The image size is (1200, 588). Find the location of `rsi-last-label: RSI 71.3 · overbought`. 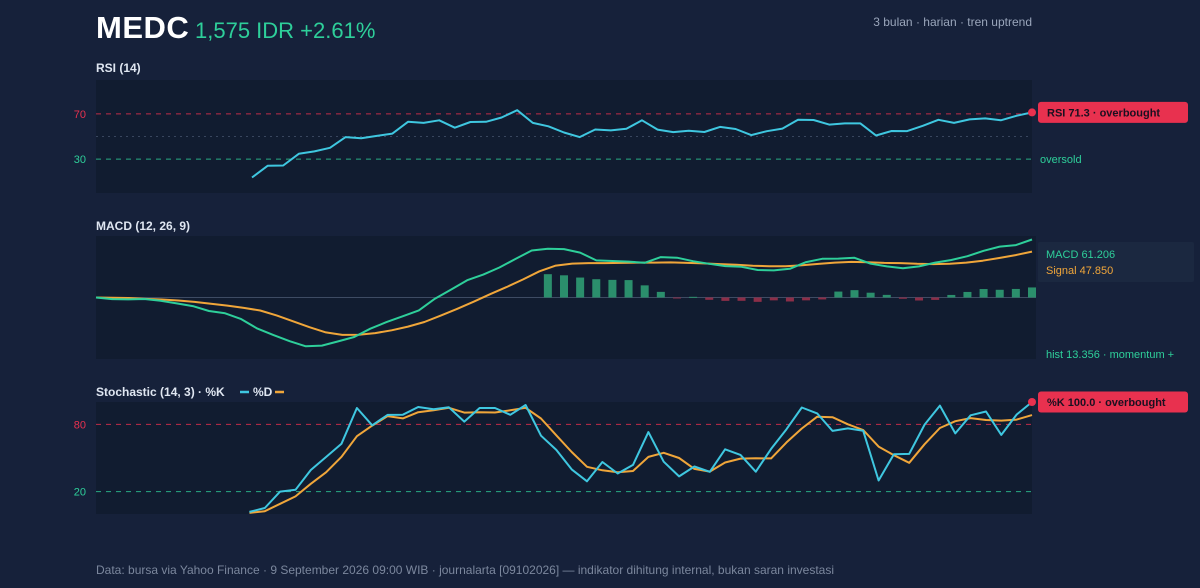

rsi-last-label: RSI 71.3 · overbought is located at coordinates (1103, 113).